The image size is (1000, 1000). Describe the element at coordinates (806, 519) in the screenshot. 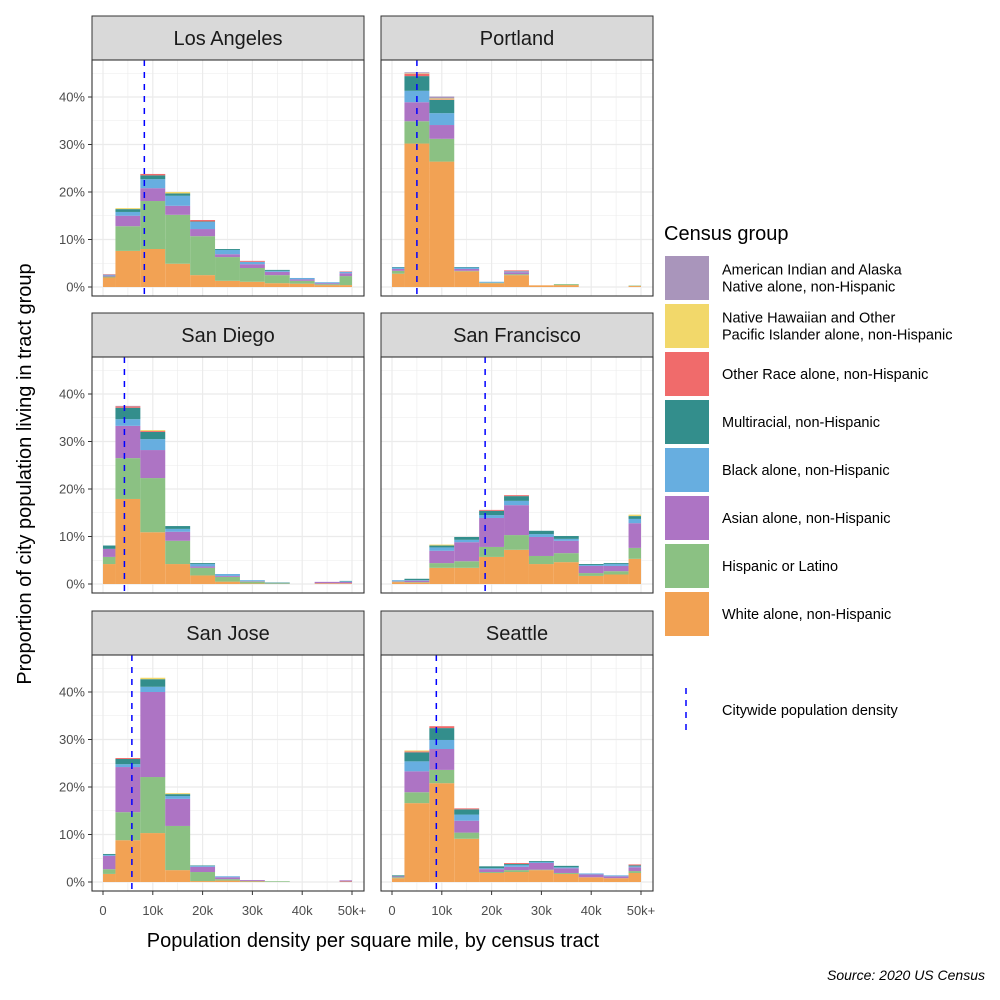

I see `legend-label: Asian alone, non-Hispanic` at that location.